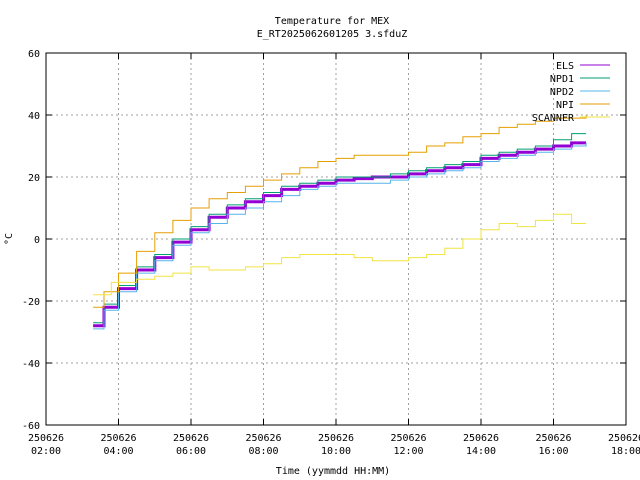 The image size is (640, 480). I want to click on x-tick-time-label: 14:00, so click(481, 451).